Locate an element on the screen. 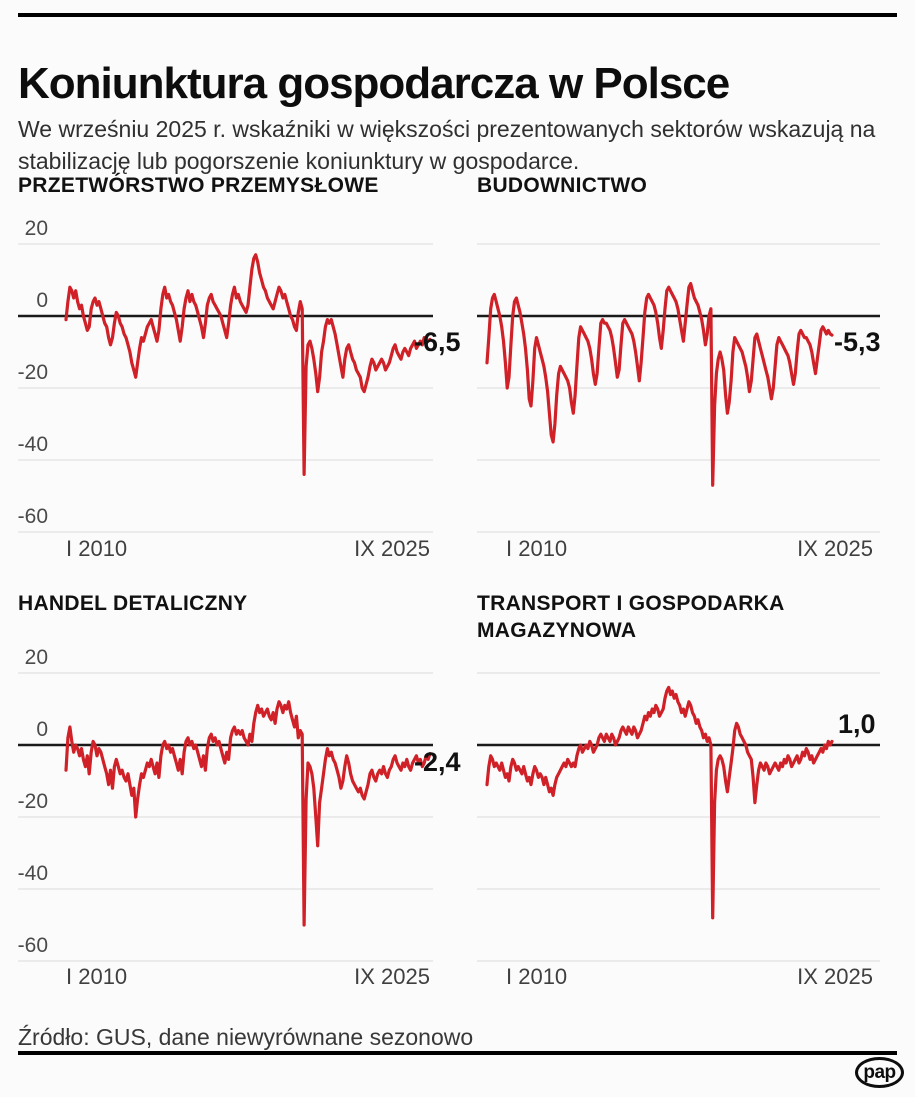 Image resolution: width=915 pixels, height=1097 pixels. source-note: Źródło: GUS, dane niewyrównane sezonowo is located at coordinates (246, 1037).